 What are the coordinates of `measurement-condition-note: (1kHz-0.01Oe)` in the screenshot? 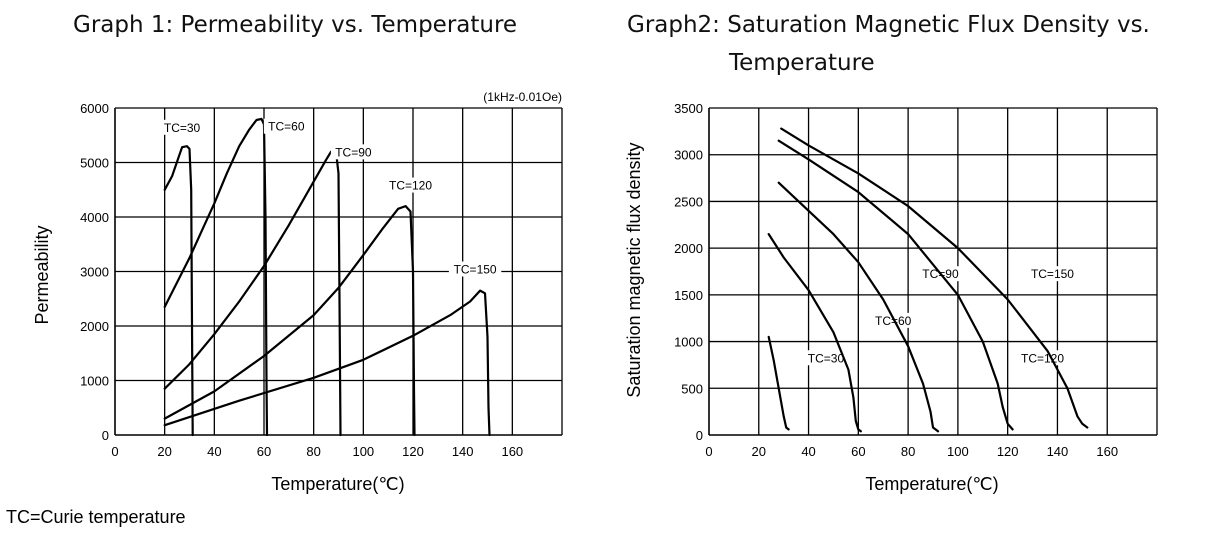 It's located at (522, 97).